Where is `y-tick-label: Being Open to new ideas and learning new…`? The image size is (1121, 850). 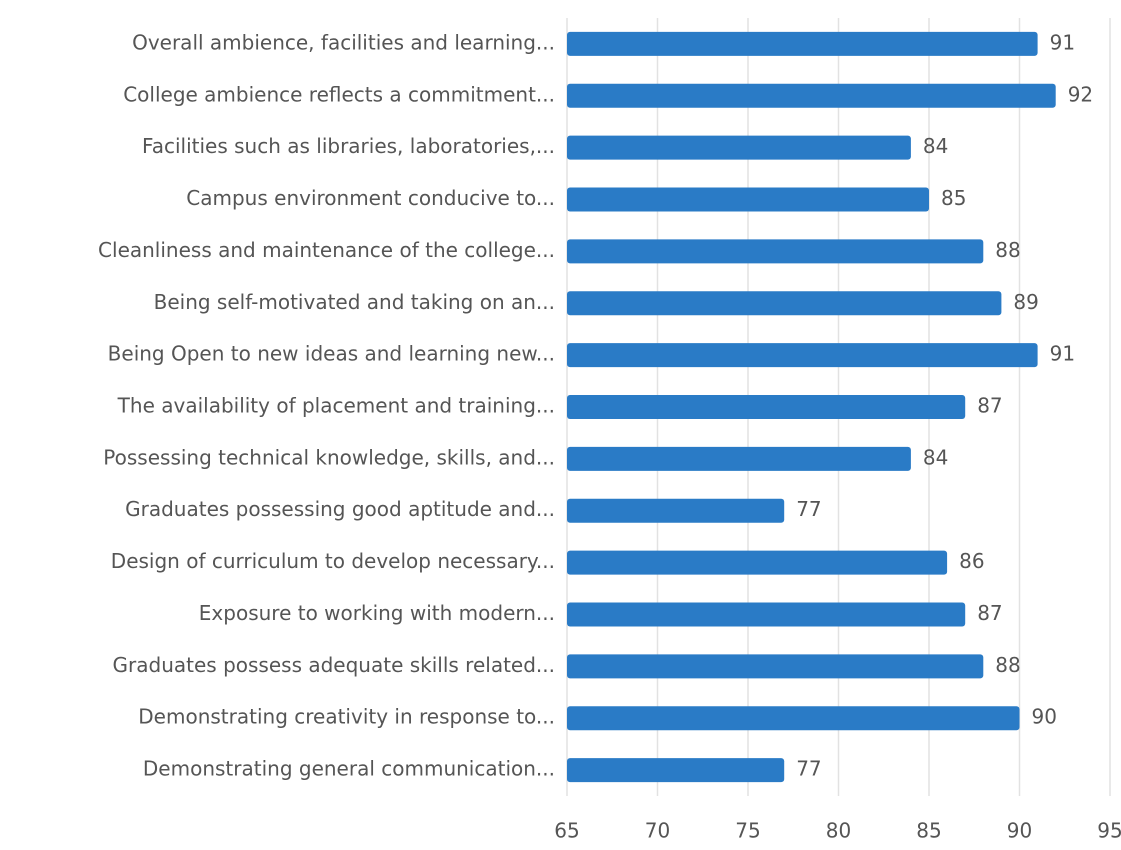
y-tick-label: Being Open to new ideas and learning new… is located at coordinates (331, 354).